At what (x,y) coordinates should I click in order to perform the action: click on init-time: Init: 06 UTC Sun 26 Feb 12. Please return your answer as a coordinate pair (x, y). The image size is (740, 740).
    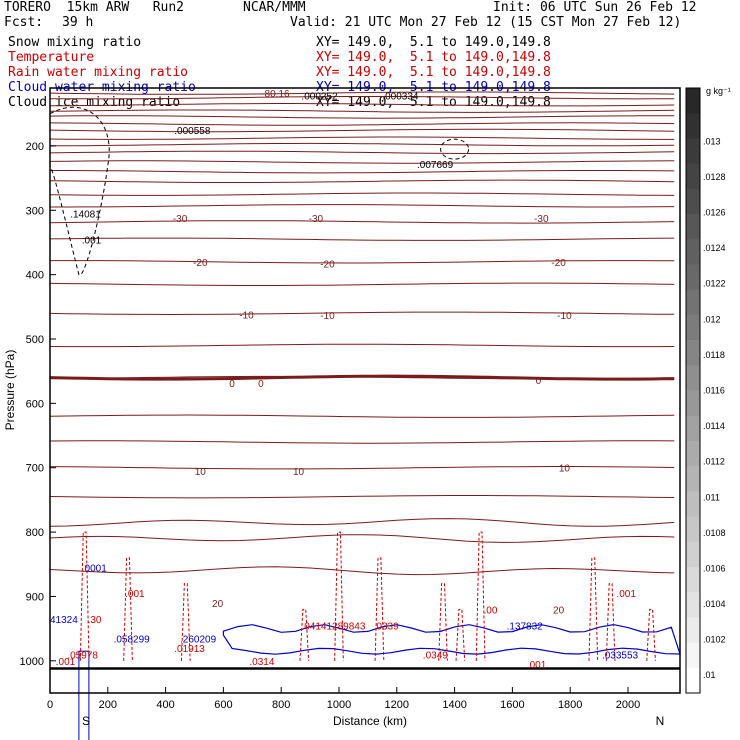
    Looking at the image, I should click on (595, 7).